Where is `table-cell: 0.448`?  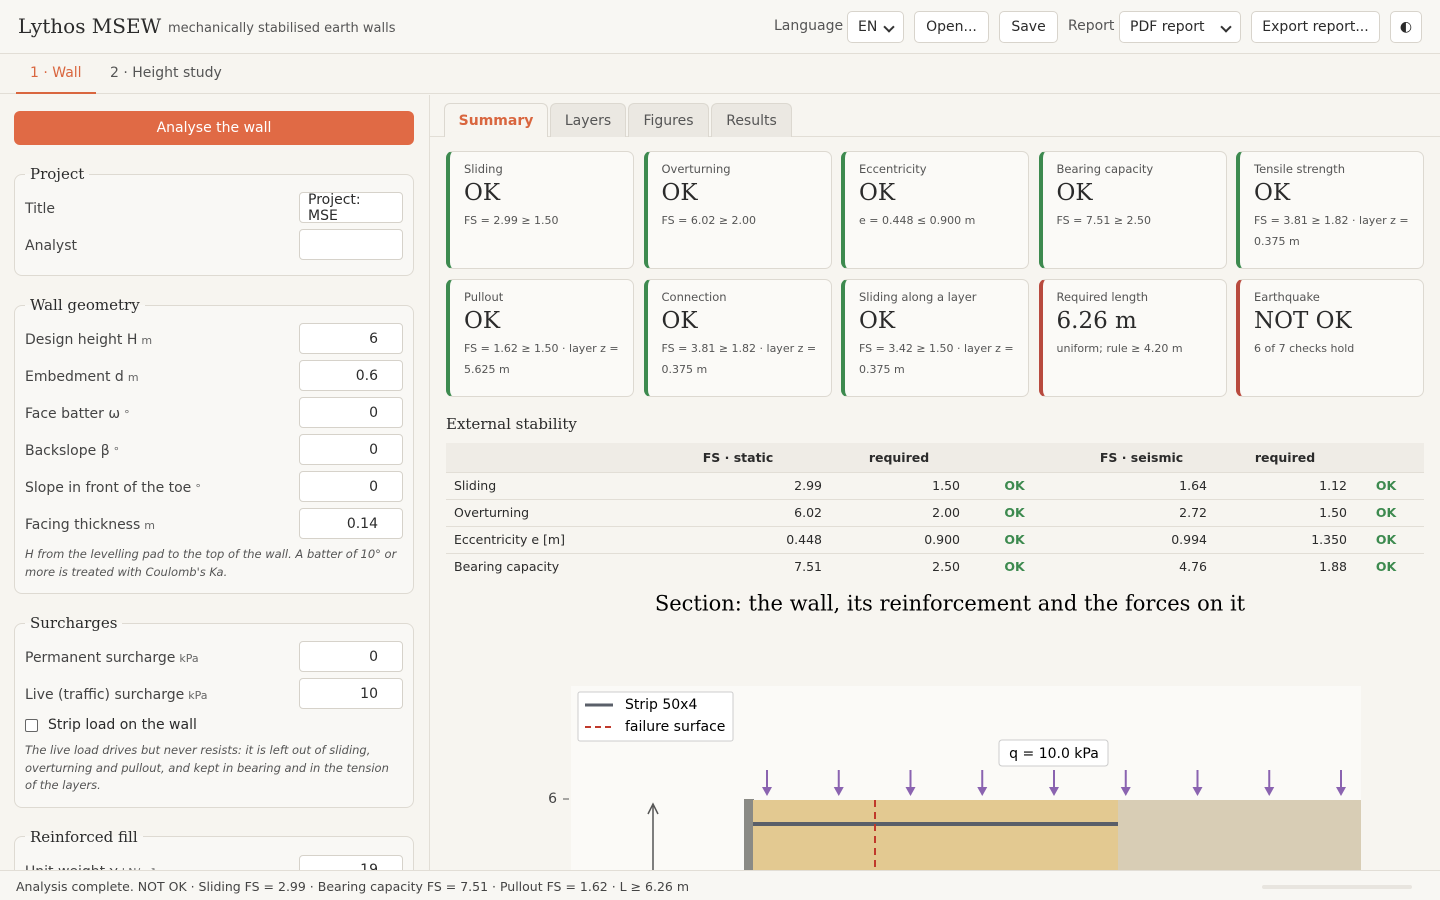 table-cell: 0.448 is located at coordinates (738, 539).